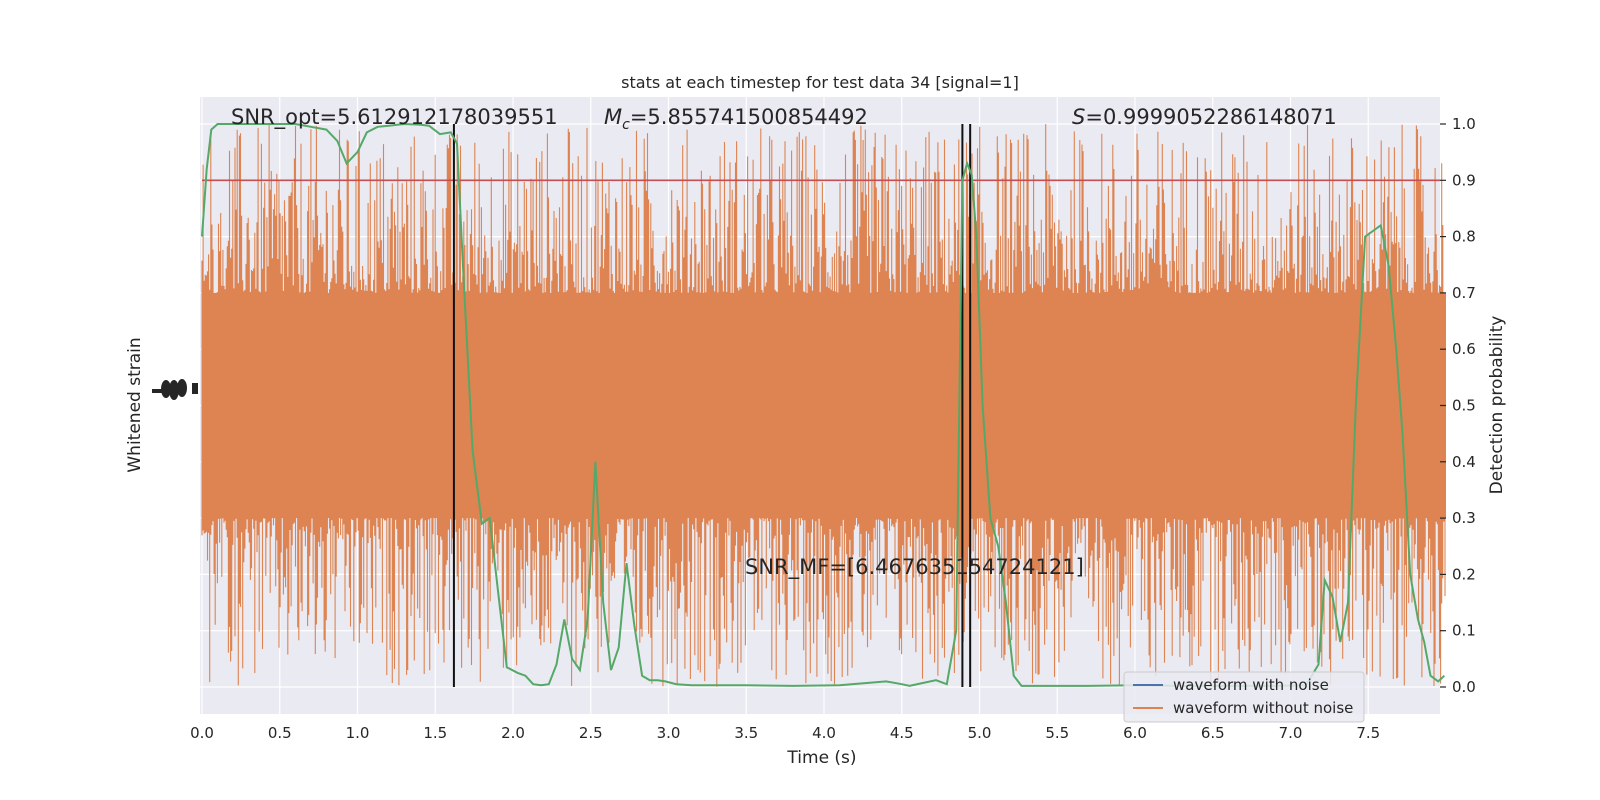 Image resolution: width=1600 pixels, height=800 pixels. Describe the element at coordinates (1464, 518) in the screenshot. I see `y-tick-label: 0.3` at that location.